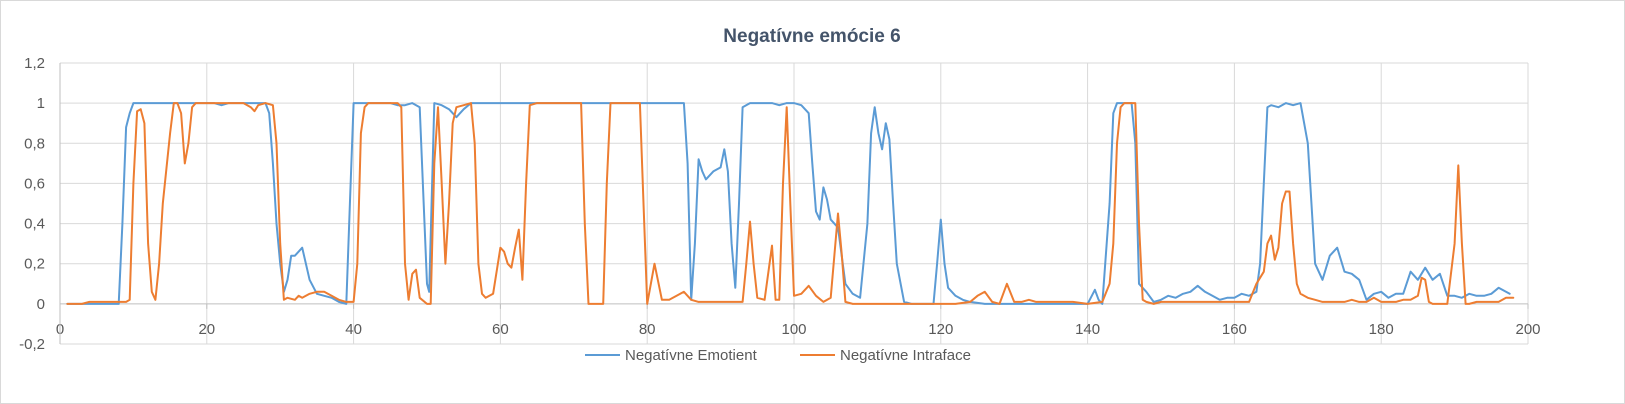 This screenshot has height=404, width=1625. Describe the element at coordinates (793, 329) in the screenshot. I see `x-tick-label: 100` at that location.